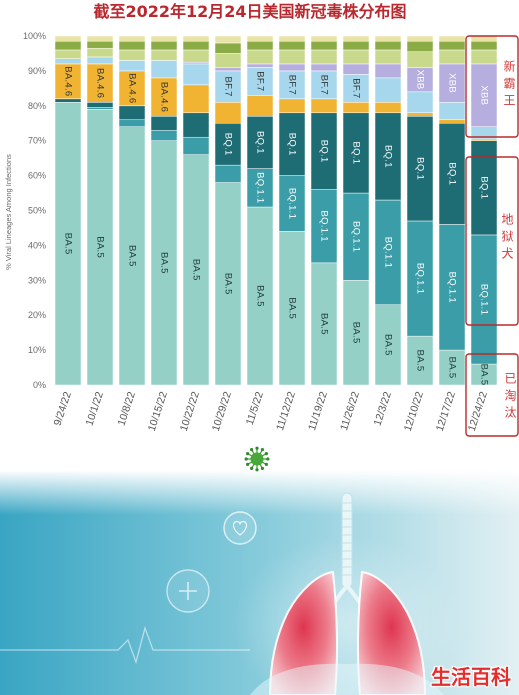 The image size is (519, 695). I want to click on ui-circle-icon-heart, so click(240, 528).